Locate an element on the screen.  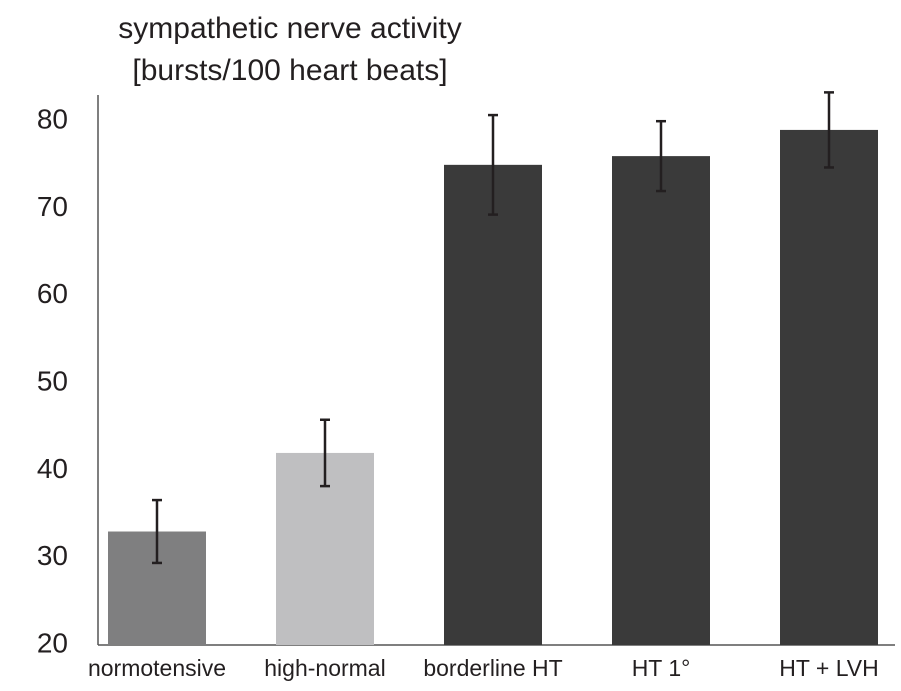
x-tick-label: high-normal is located at coordinates (324, 668).